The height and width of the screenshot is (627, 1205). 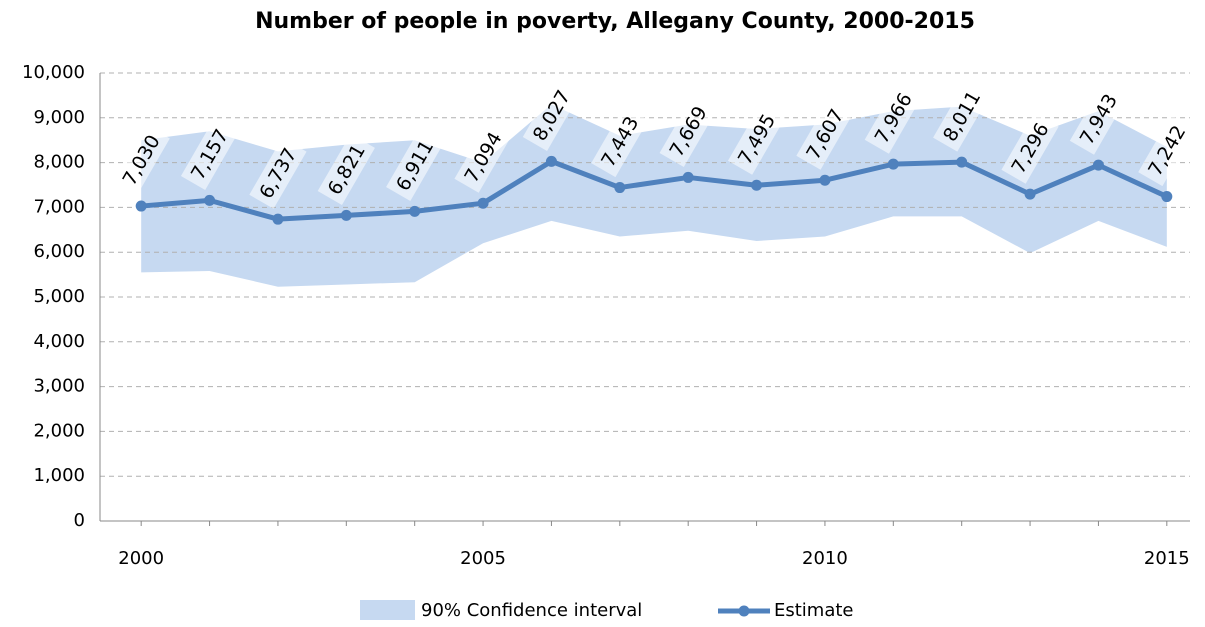 I want to click on y-tick-label: 1,000, so click(x=59, y=475).